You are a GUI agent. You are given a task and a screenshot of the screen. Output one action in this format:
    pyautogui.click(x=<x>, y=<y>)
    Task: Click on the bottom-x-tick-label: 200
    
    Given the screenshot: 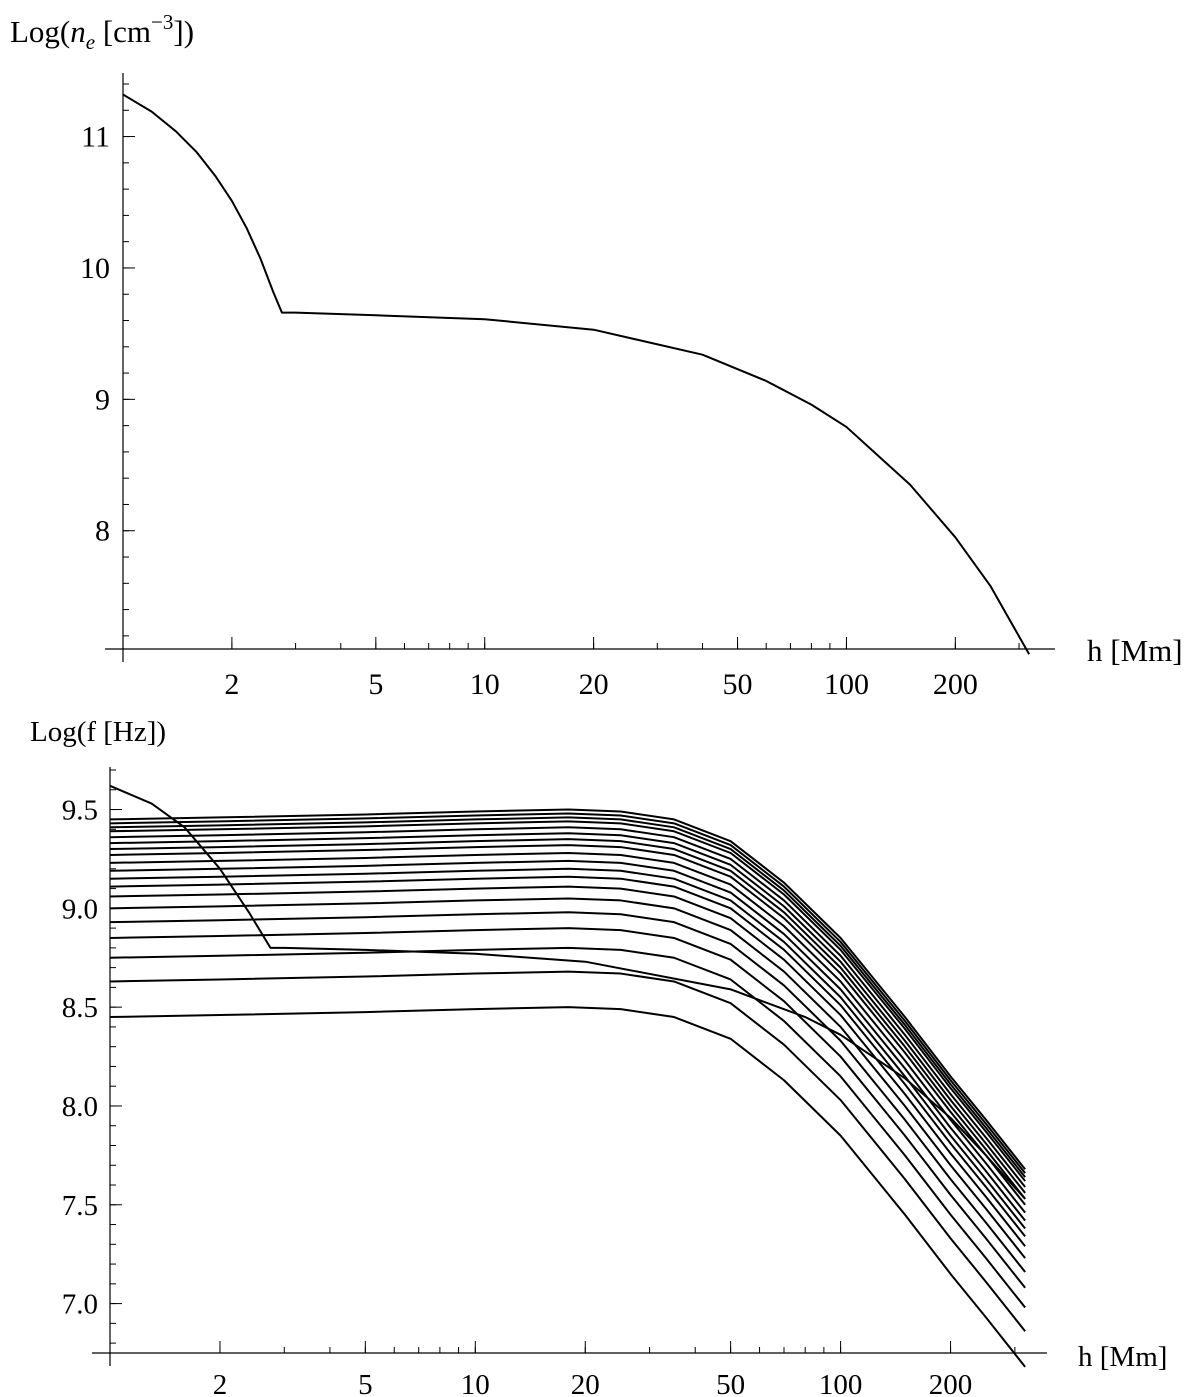 What is the action you would take?
    pyautogui.click(x=951, y=1383)
    